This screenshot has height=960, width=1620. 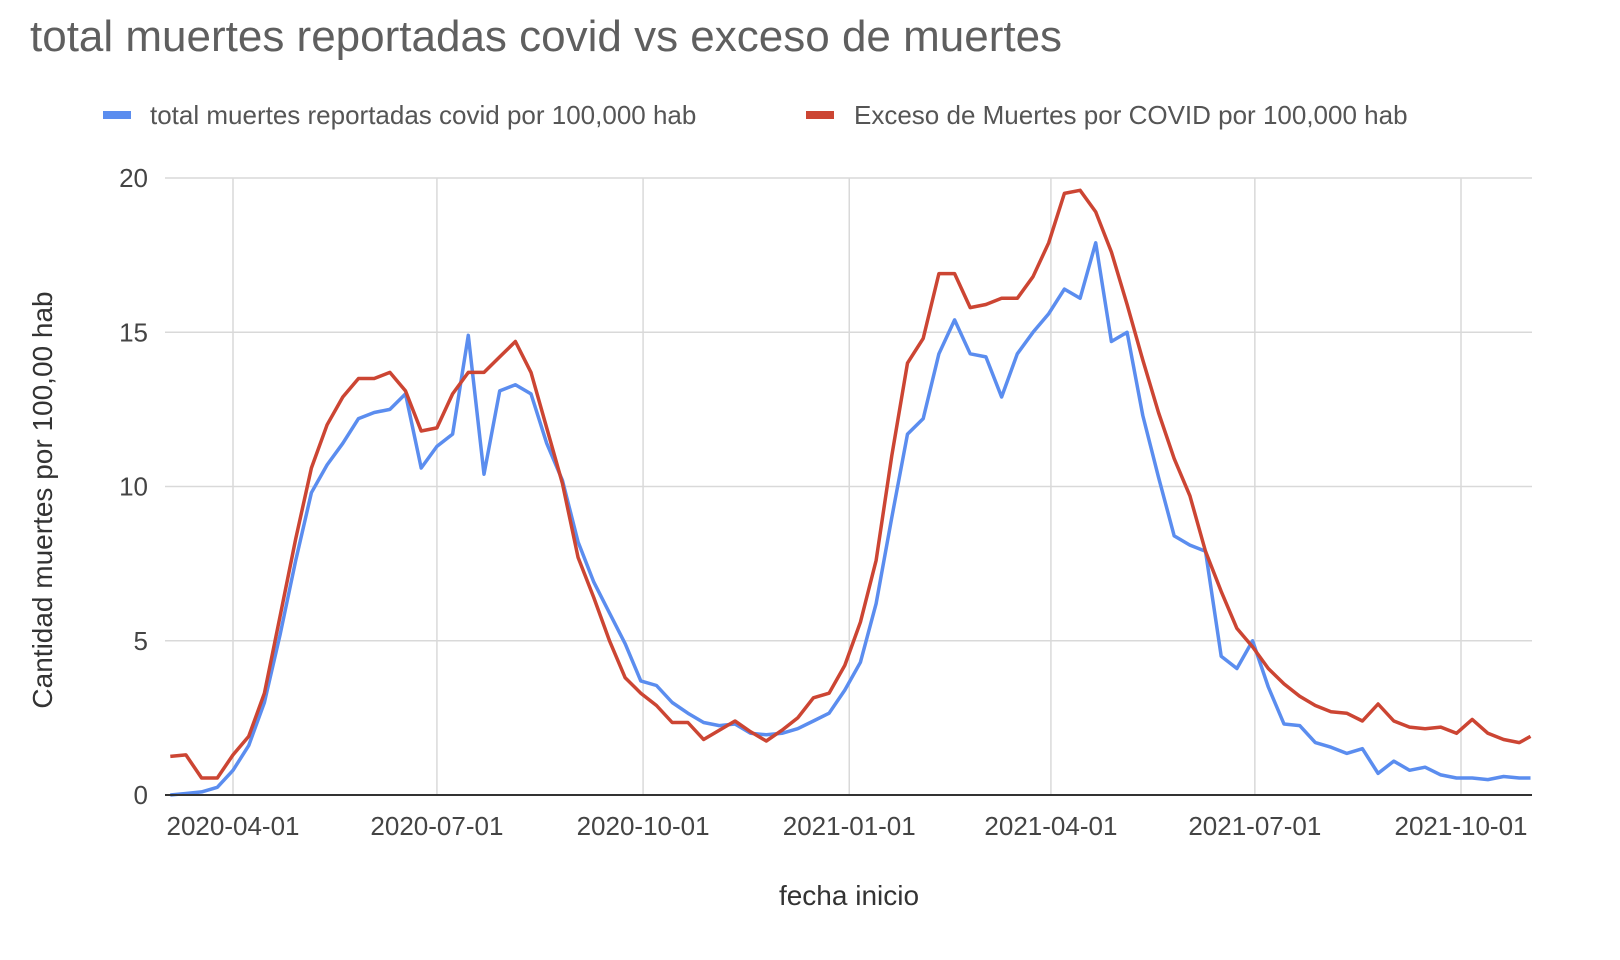 I want to click on y-tick-label: 5, so click(x=141, y=641).